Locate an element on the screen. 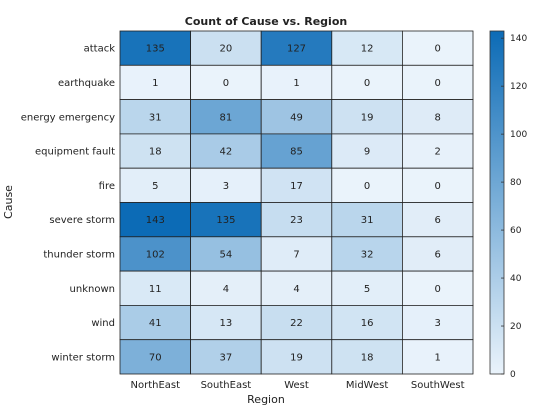  cell-value-label: 2 is located at coordinates (438, 152).